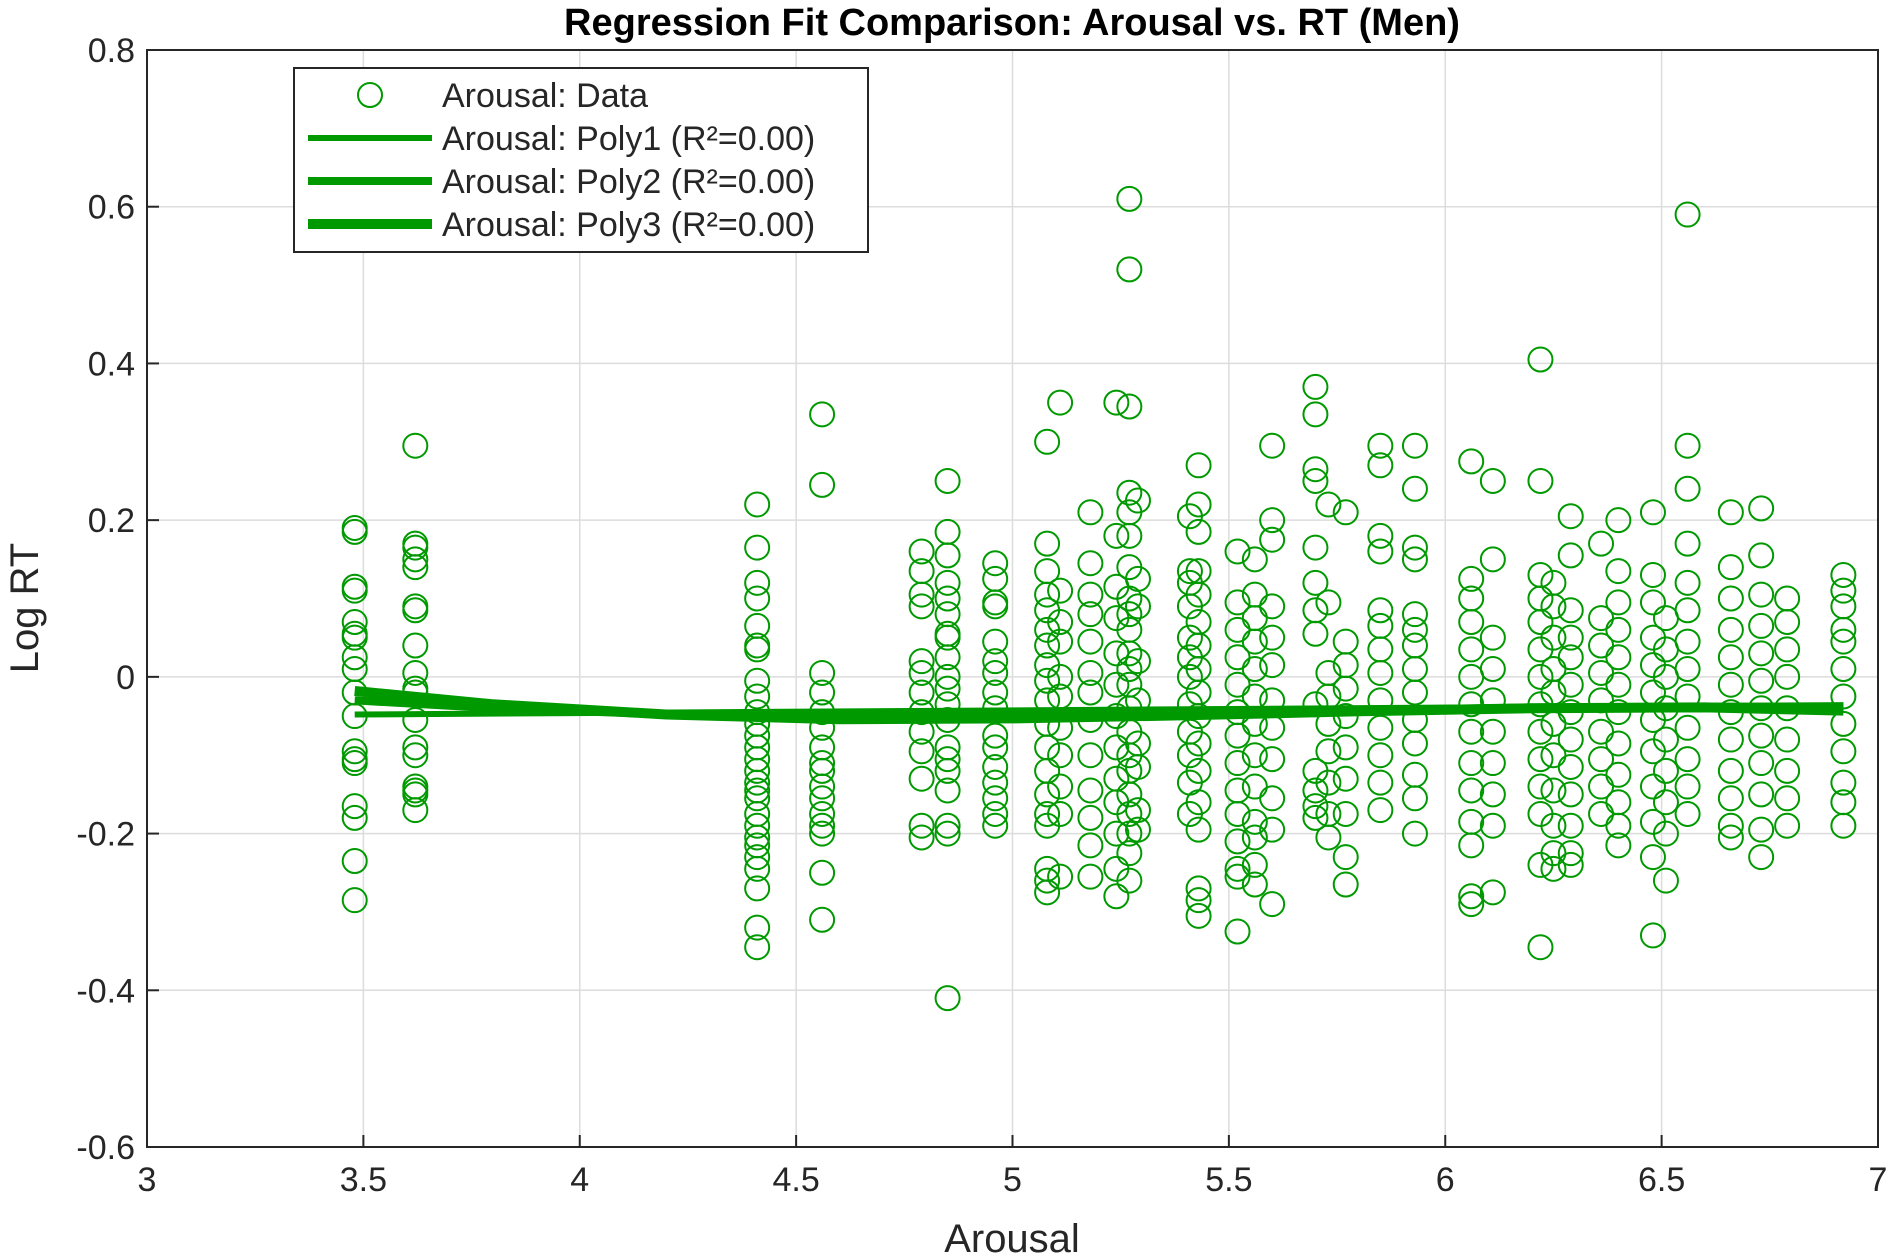  Describe the element at coordinates (628, 182) in the screenshot. I see `legend-label: Arousal: Poly2 (R²=0.00)` at that location.